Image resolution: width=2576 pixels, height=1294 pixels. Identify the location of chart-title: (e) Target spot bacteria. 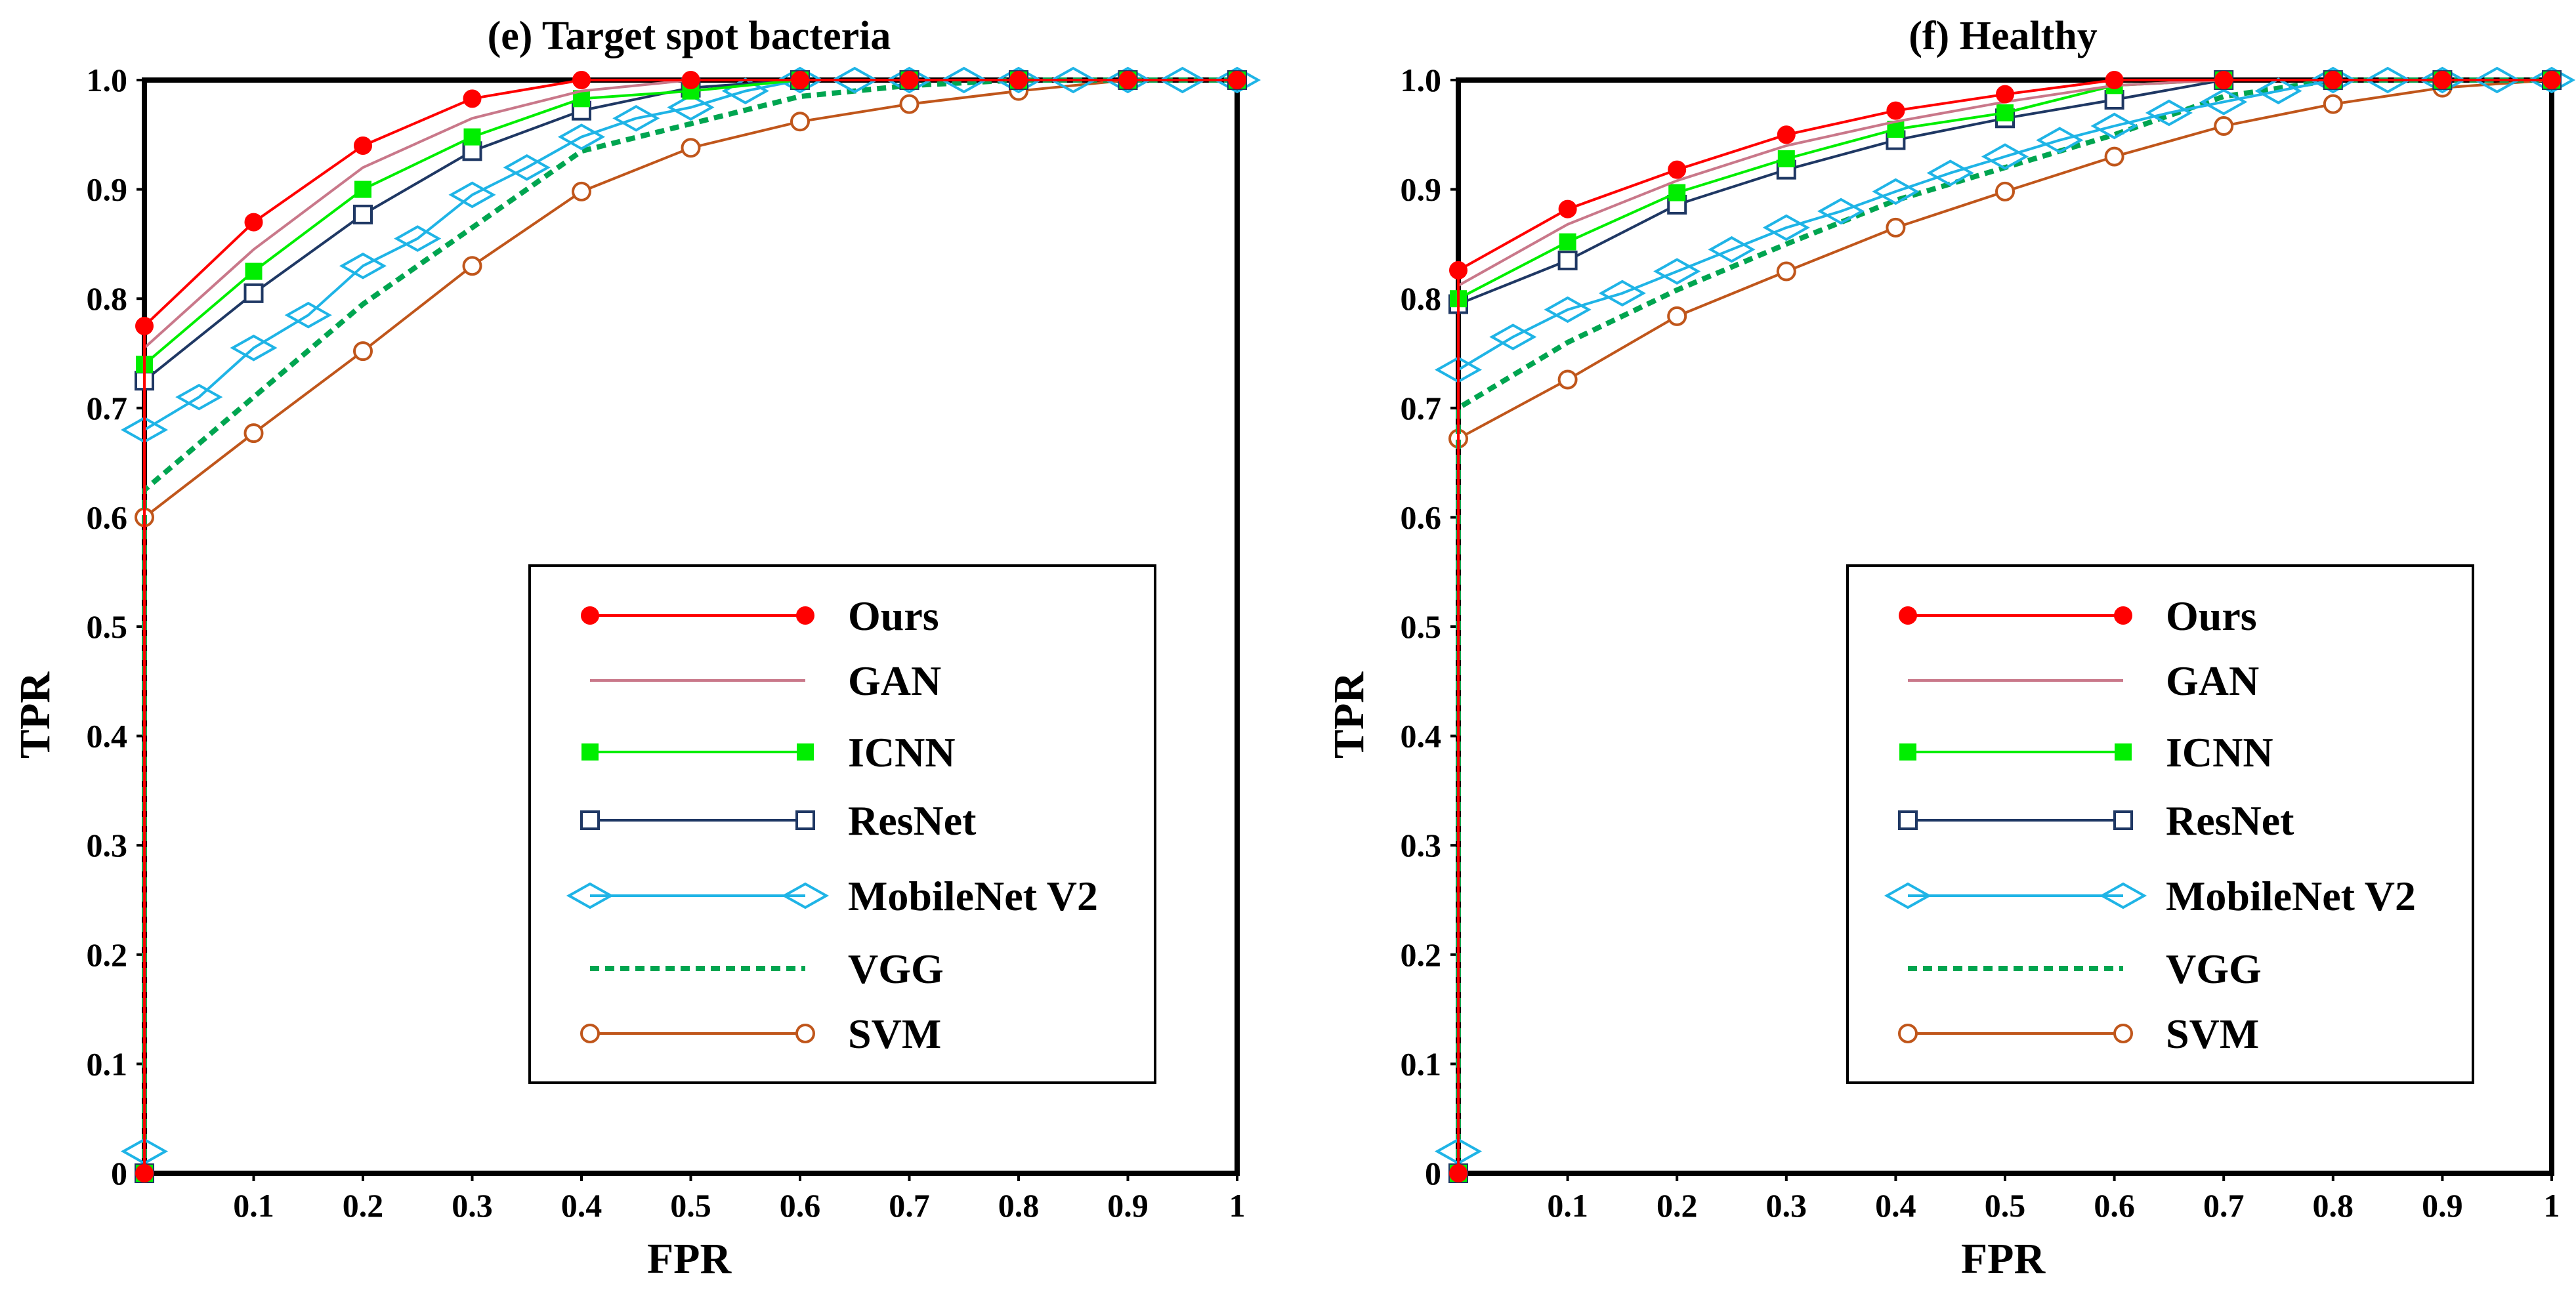
(689, 36).